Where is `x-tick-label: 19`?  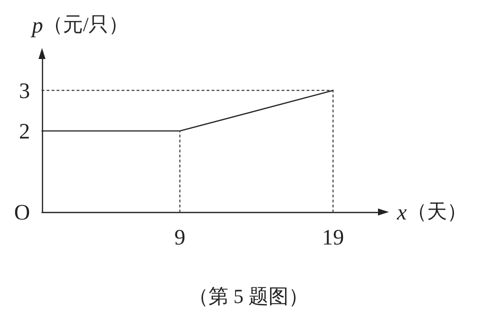
x-tick-label: 19 is located at coordinates (333, 237).